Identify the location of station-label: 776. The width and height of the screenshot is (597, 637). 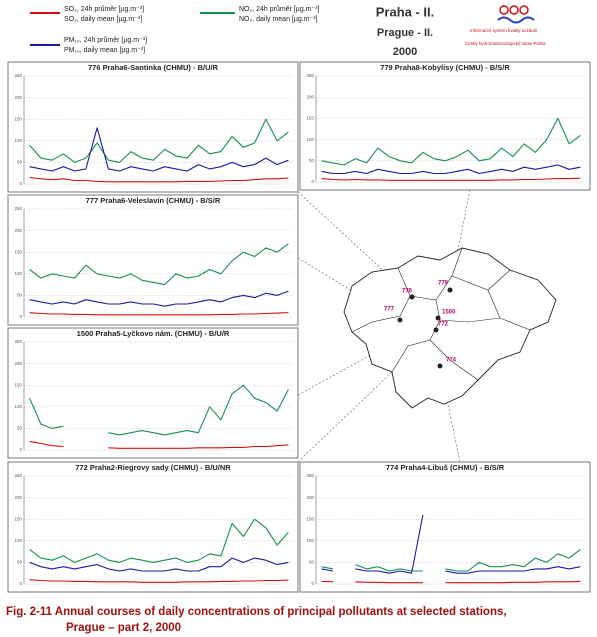
(407, 292).